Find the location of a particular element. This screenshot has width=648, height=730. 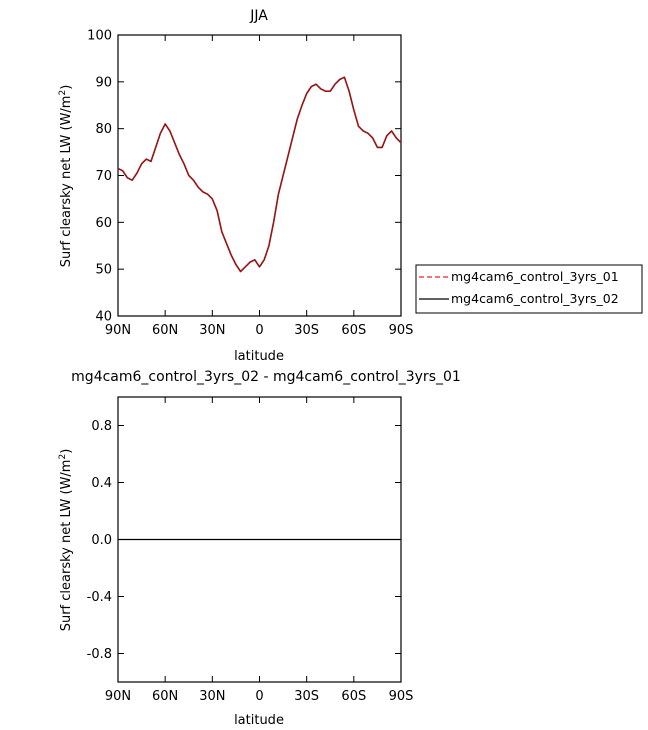

legend-label-01: mg4cam6_control_3yrs_01 is located at coordinates (535, 276).